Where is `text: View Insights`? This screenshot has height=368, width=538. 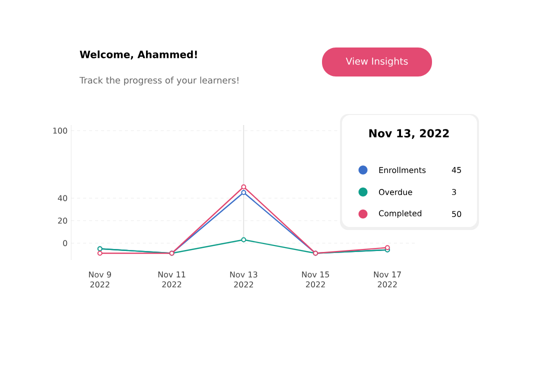 text: View Insights is located at coordinates (377, 62).